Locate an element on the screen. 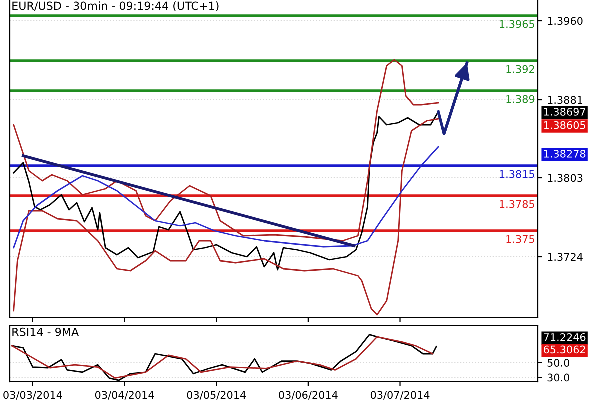  y-tick-label: 1.3960 is located at coordinates (565, 21).